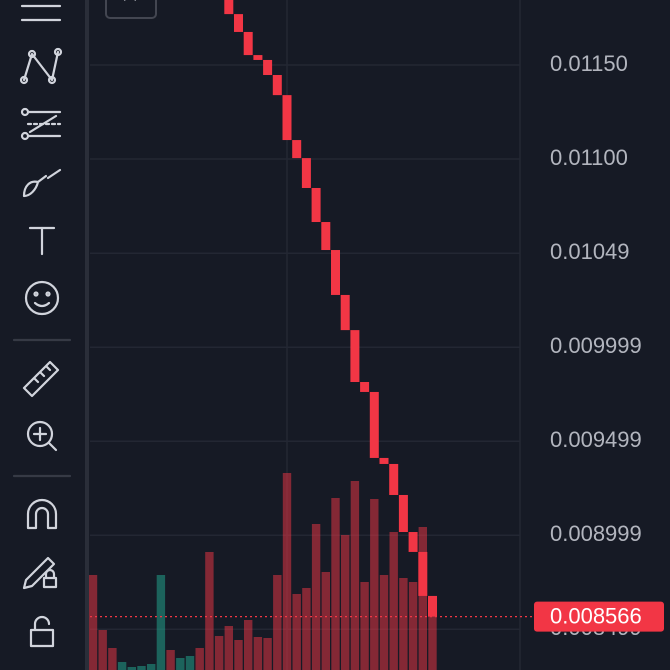 This screenshot has height=670, width=670. Describe the element at coordinates (41, 379) in the screenshot. I see `ruler-tool` at that location.